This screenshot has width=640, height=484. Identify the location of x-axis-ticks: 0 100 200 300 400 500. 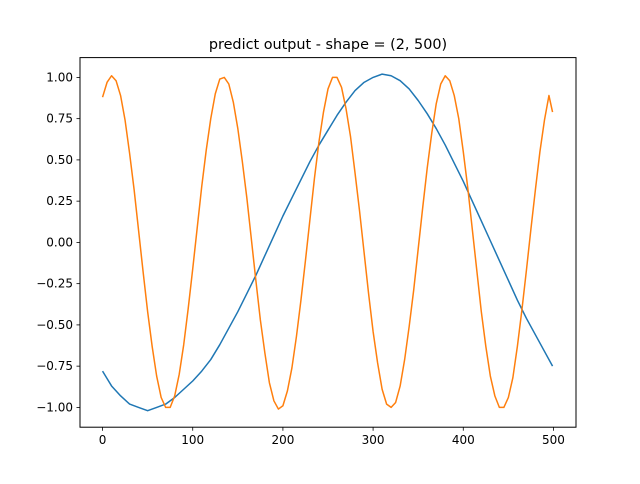
(332, 437).